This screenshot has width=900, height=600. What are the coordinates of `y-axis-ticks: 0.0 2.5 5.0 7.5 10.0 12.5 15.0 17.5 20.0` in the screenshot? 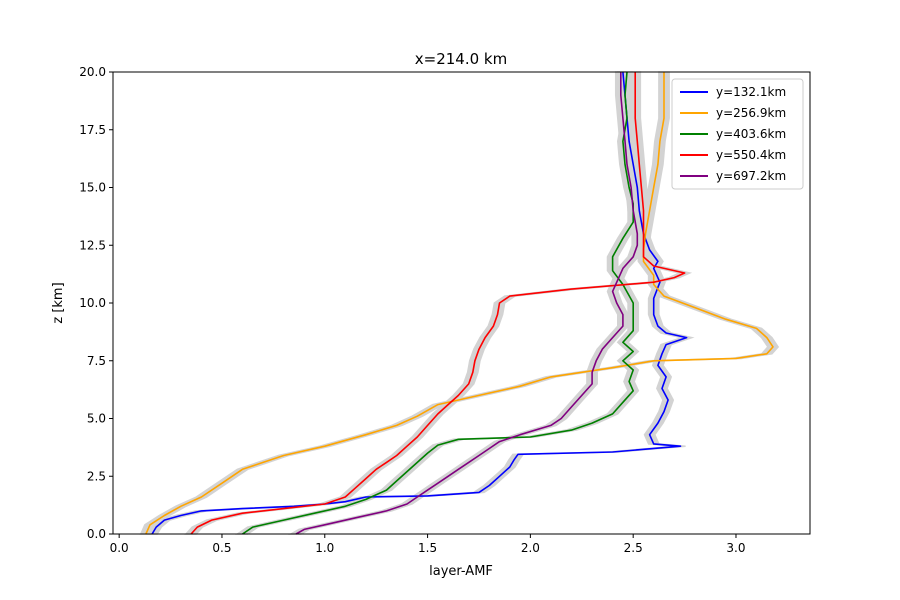 It's located at (96, 303).